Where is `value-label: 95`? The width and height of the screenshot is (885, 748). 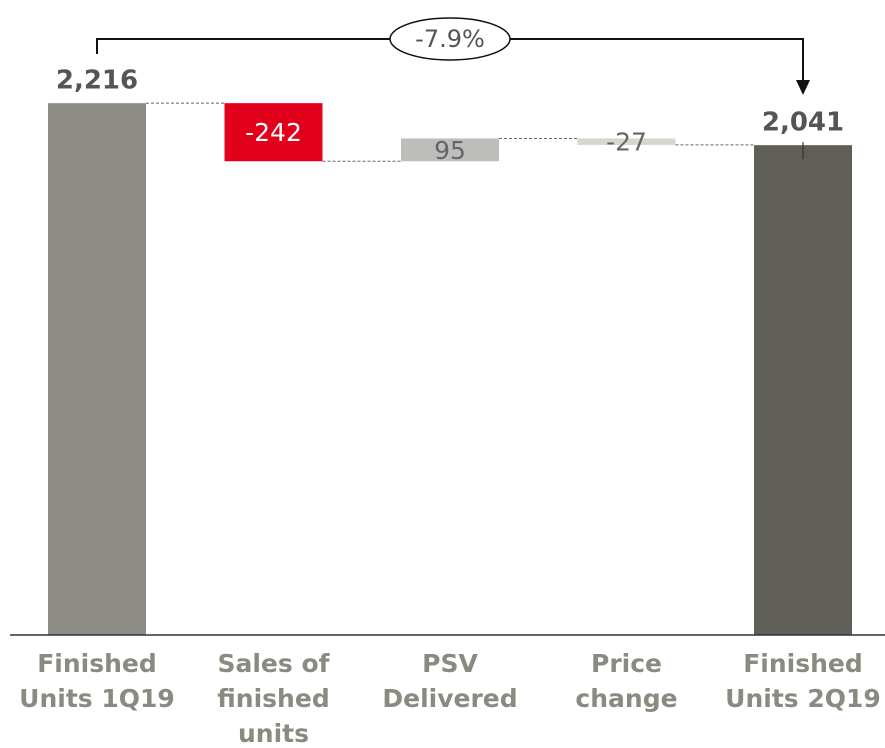
value-label: 95 is located at coordinates (450, 150).